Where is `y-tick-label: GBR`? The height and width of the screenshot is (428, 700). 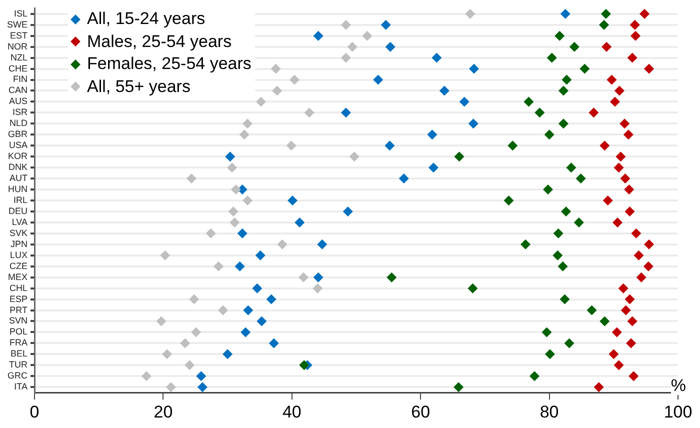 y-tick-label: GBR is located at coordinates (18, 134).